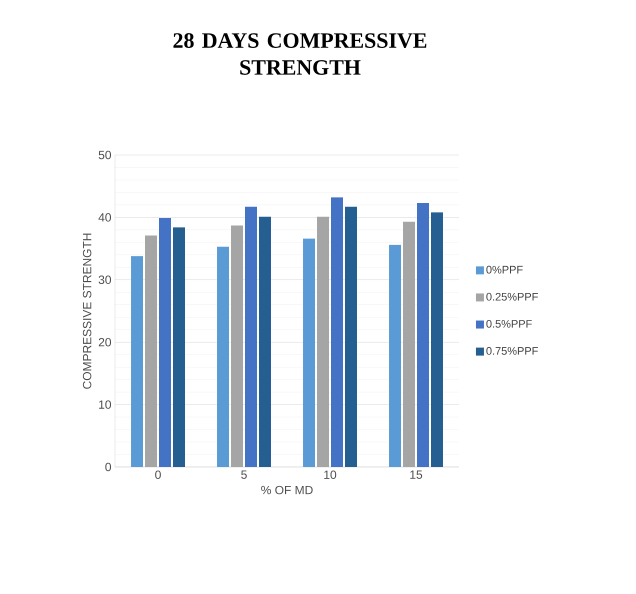 This screenshot has height=594, width=636. I want to click on x-tick-label: 10, so click(330, 474).